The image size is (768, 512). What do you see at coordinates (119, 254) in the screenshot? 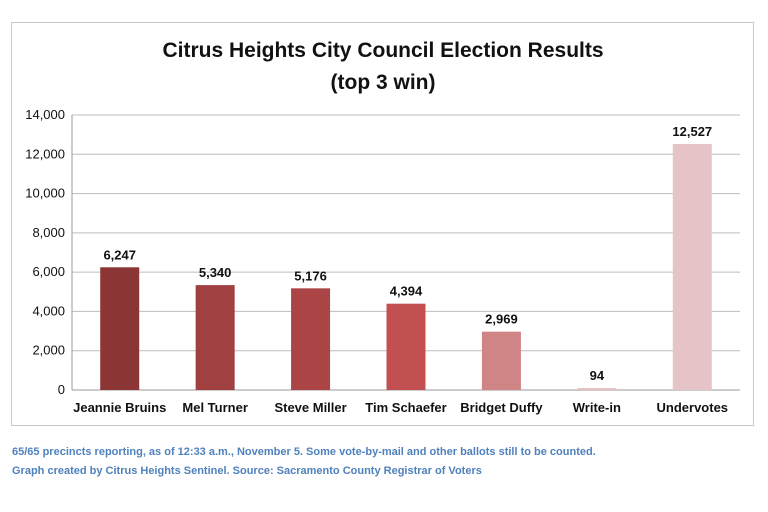
I see `data-label: 6,247` at bounding box center [119, 254].